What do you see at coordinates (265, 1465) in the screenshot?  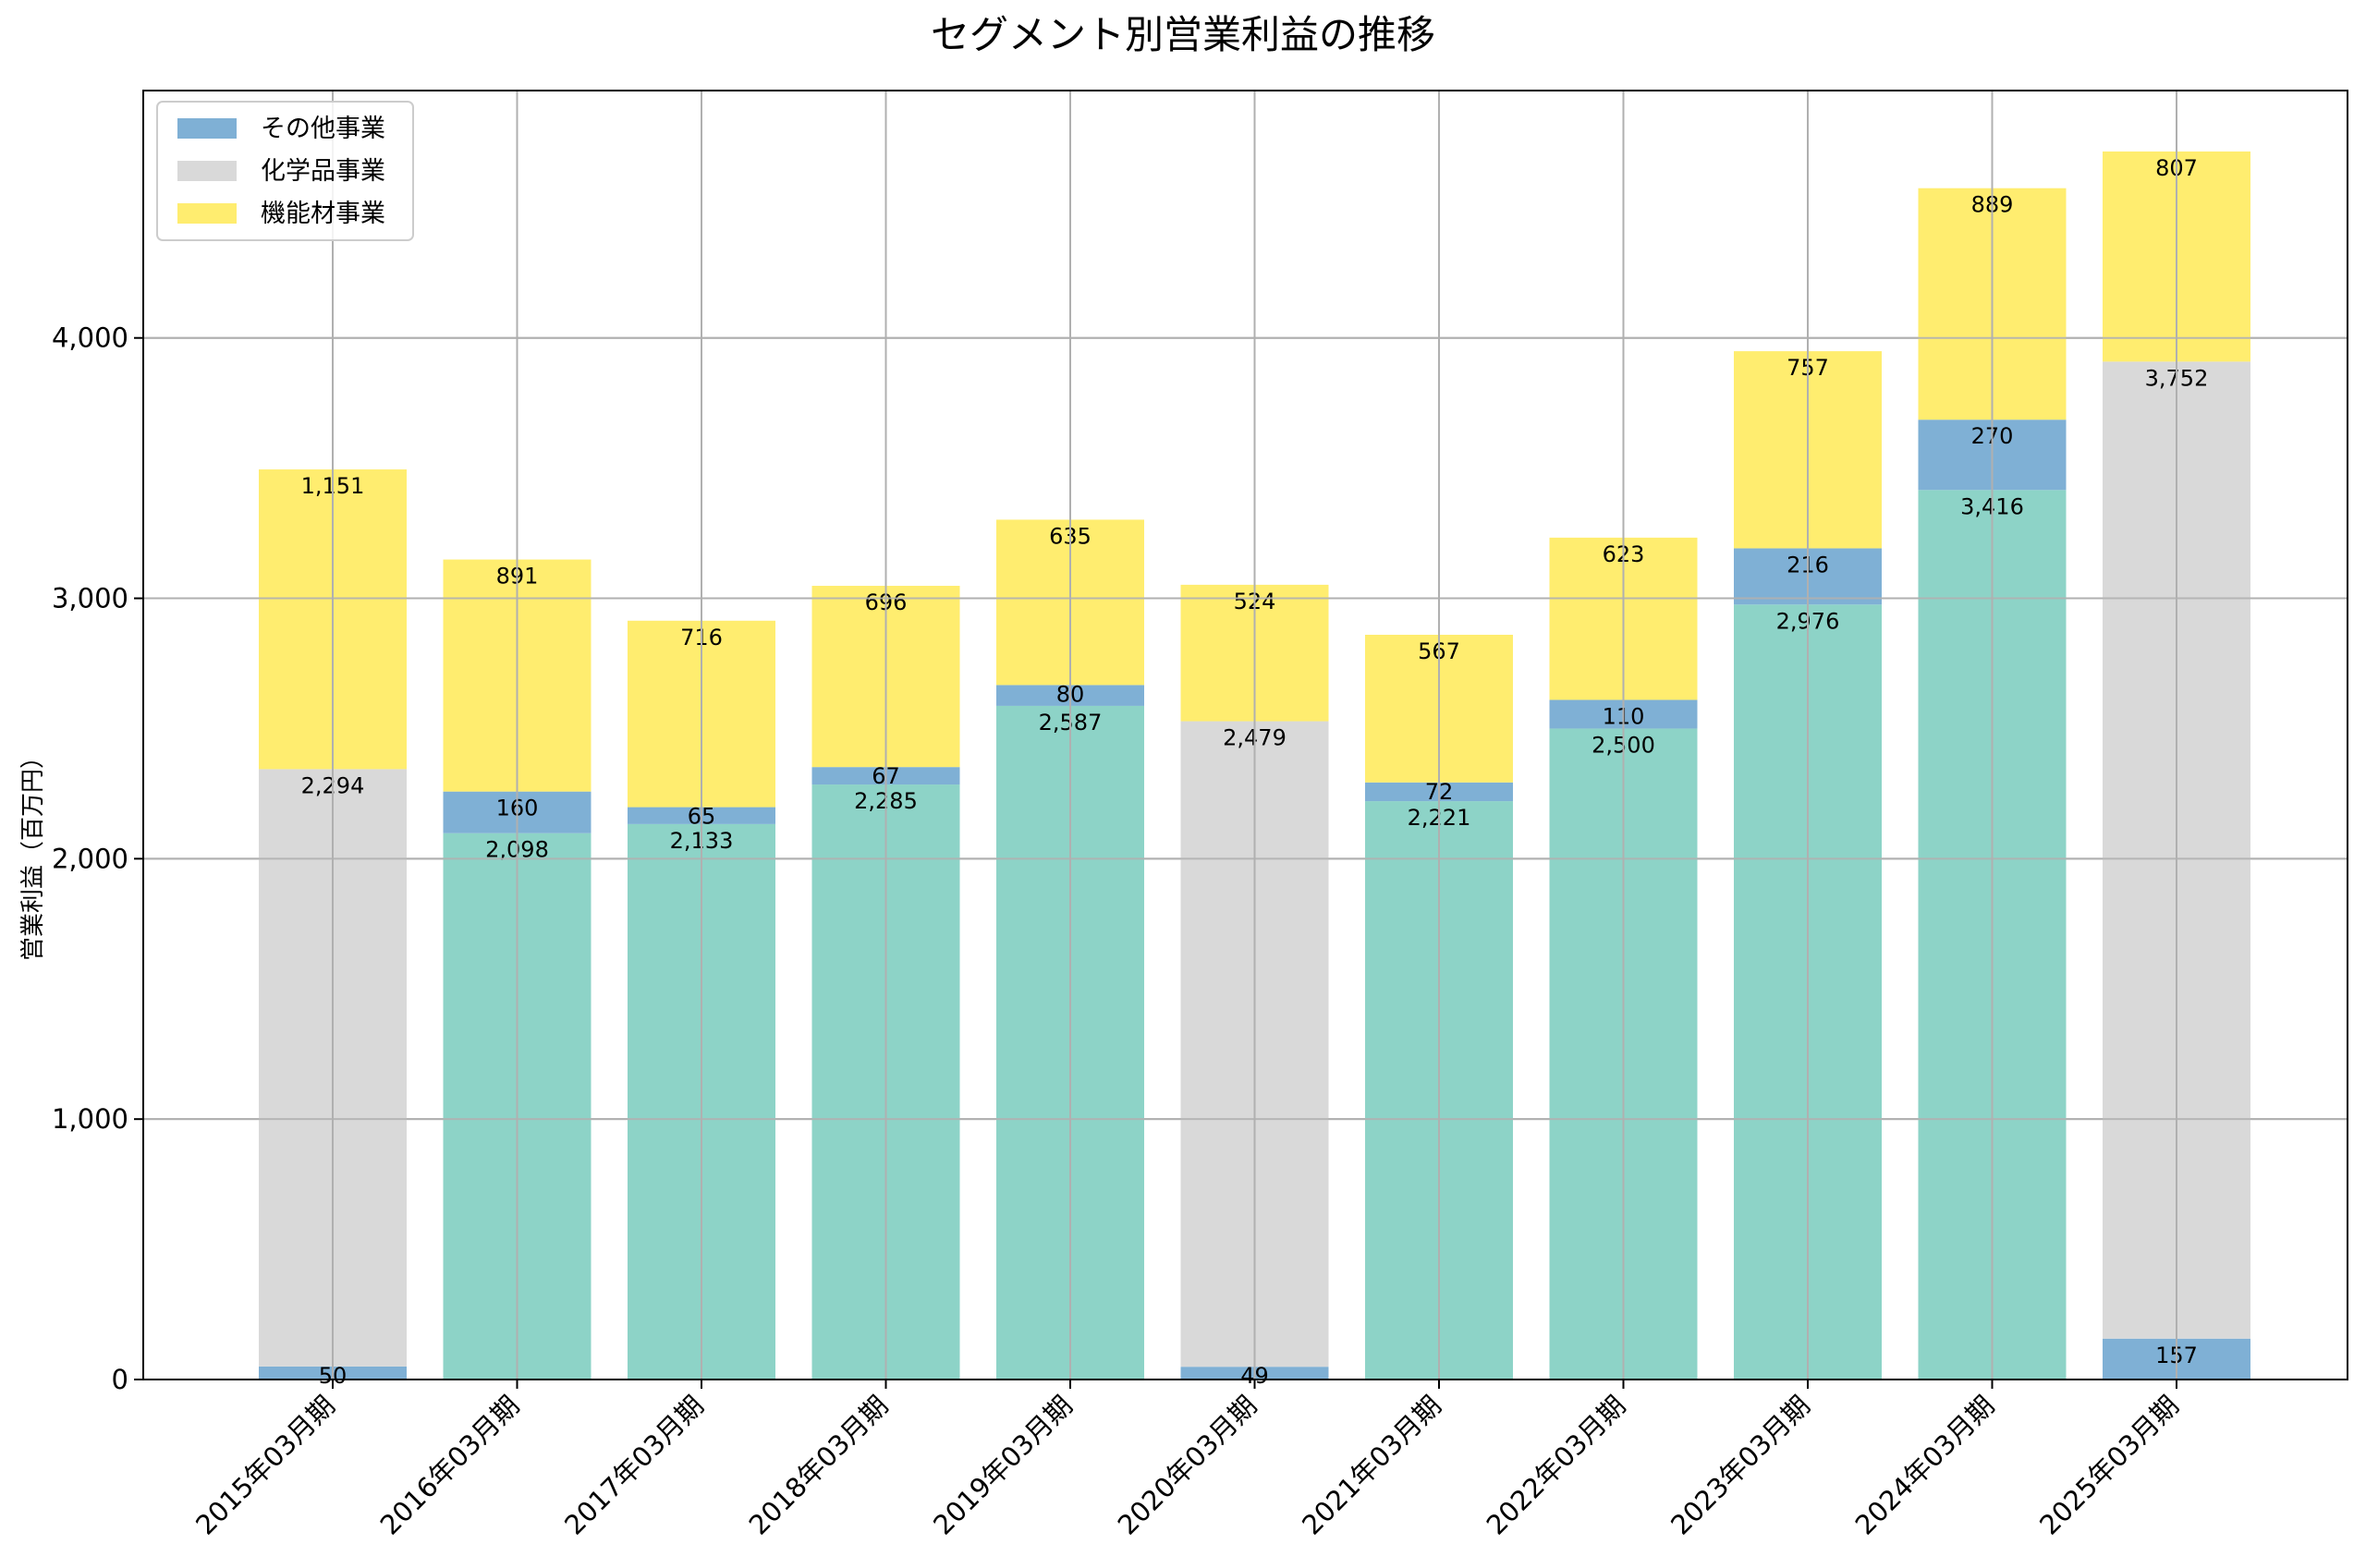 I see `x-tick-label: 2015年03月期` at bounding box center [265, 1465].